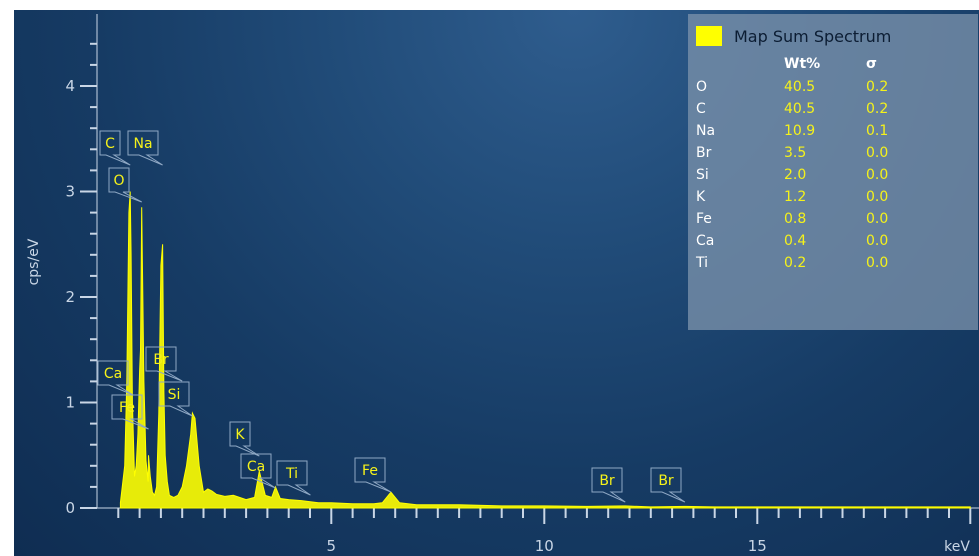  I want to click on element-cell: Na, so click(706, 131).